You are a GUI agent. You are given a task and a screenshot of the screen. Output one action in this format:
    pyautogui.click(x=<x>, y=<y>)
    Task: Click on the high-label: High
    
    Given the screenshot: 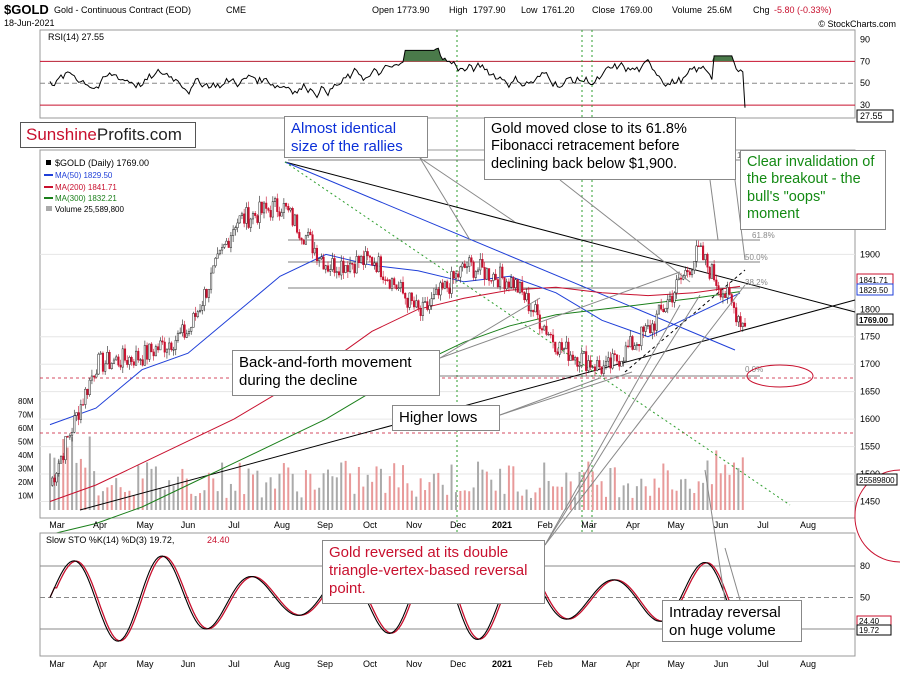 What is the action you would take?
    pyautogui.click(x=458, y=10)
    